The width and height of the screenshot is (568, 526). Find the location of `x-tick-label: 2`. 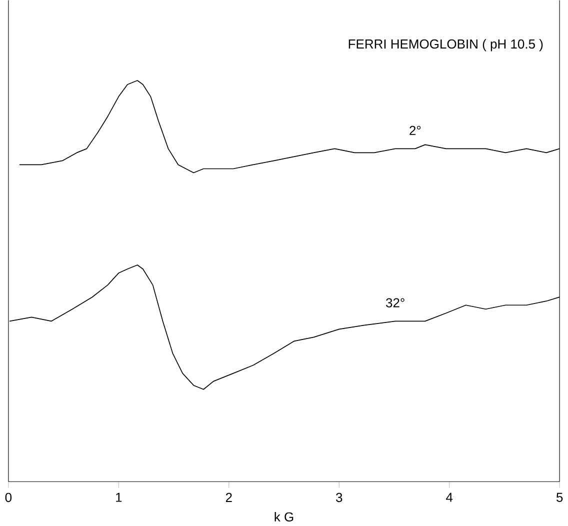

x-tick-label: 2 is located at coordinates (229, 497).